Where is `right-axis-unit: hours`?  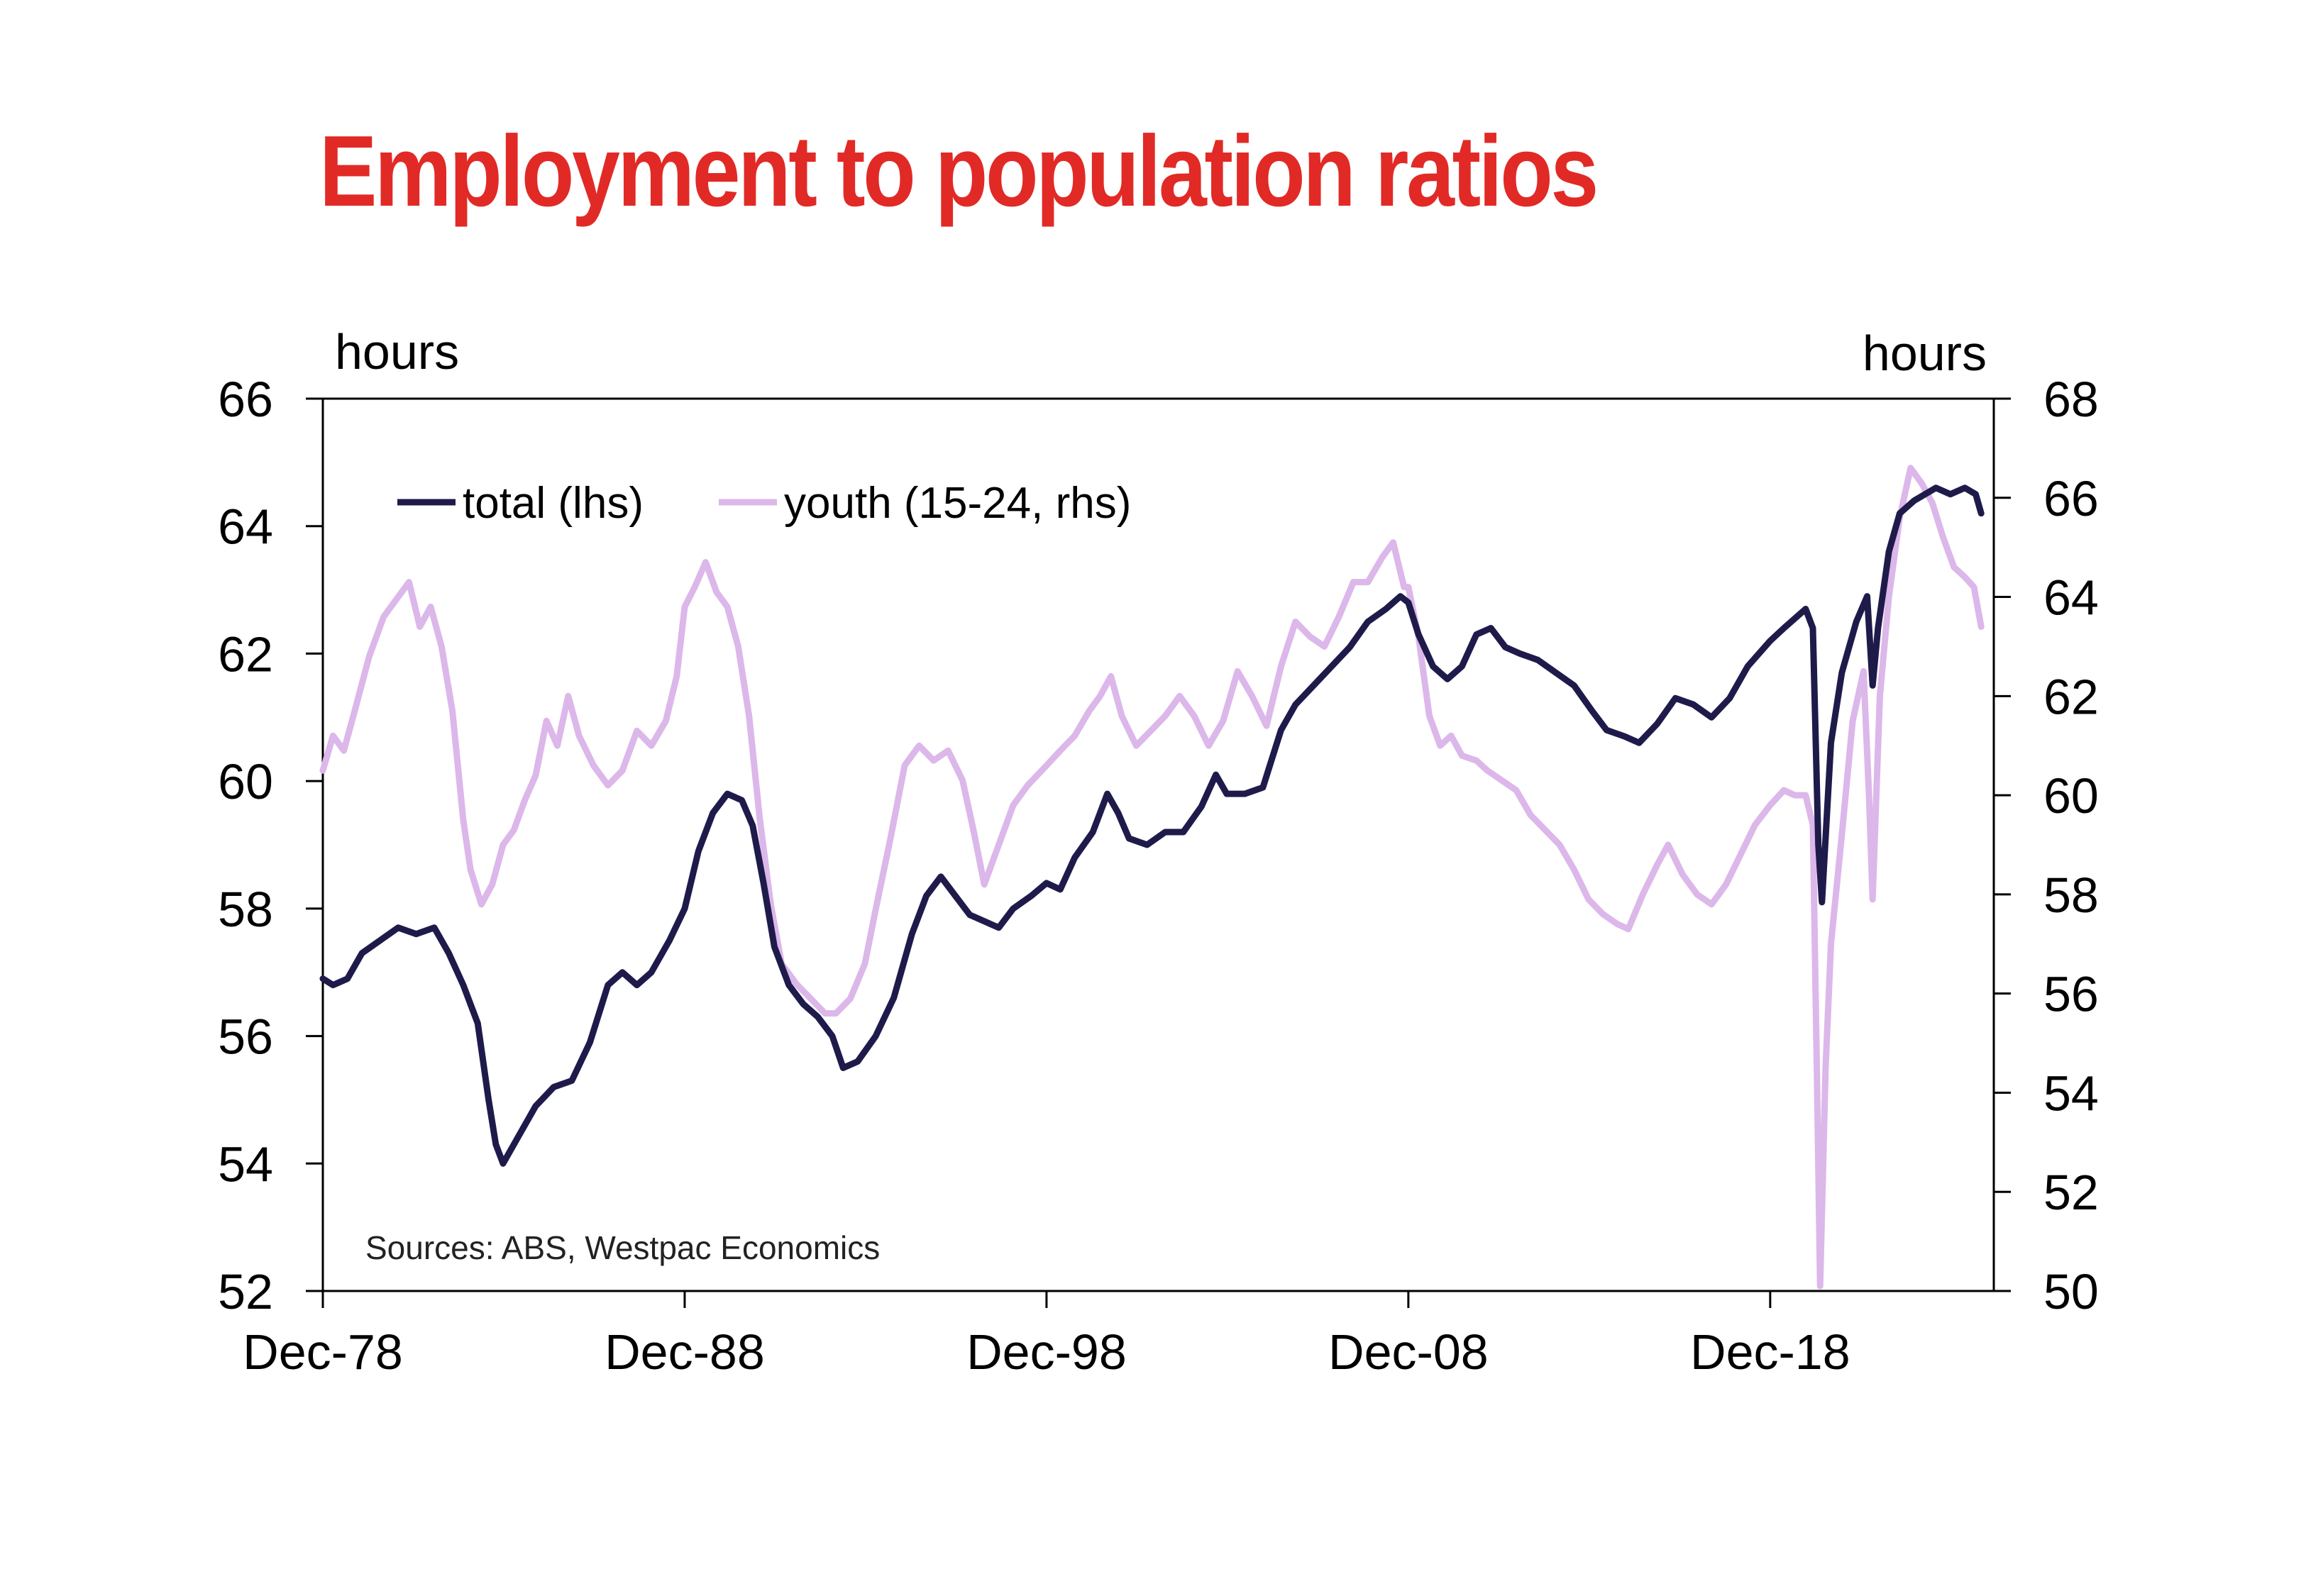
right-axis-unit: hours is located at coordinates (1925, 353).